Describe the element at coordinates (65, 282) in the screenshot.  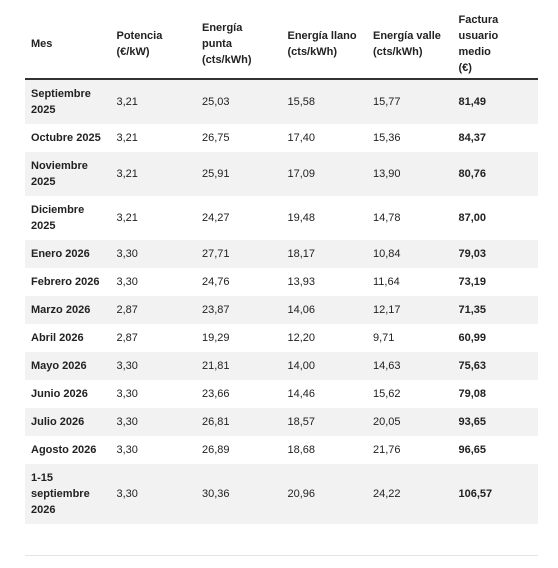
I see `month-cell: Febrero 2026` at that location.